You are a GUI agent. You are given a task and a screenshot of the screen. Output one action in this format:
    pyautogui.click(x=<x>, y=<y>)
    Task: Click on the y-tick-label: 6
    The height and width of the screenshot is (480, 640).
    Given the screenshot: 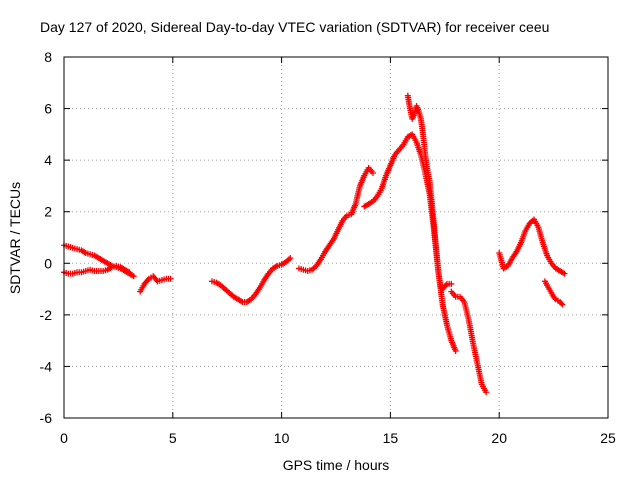 What is the action you would take?
    pyautogui.click(x=48, y=109)
    